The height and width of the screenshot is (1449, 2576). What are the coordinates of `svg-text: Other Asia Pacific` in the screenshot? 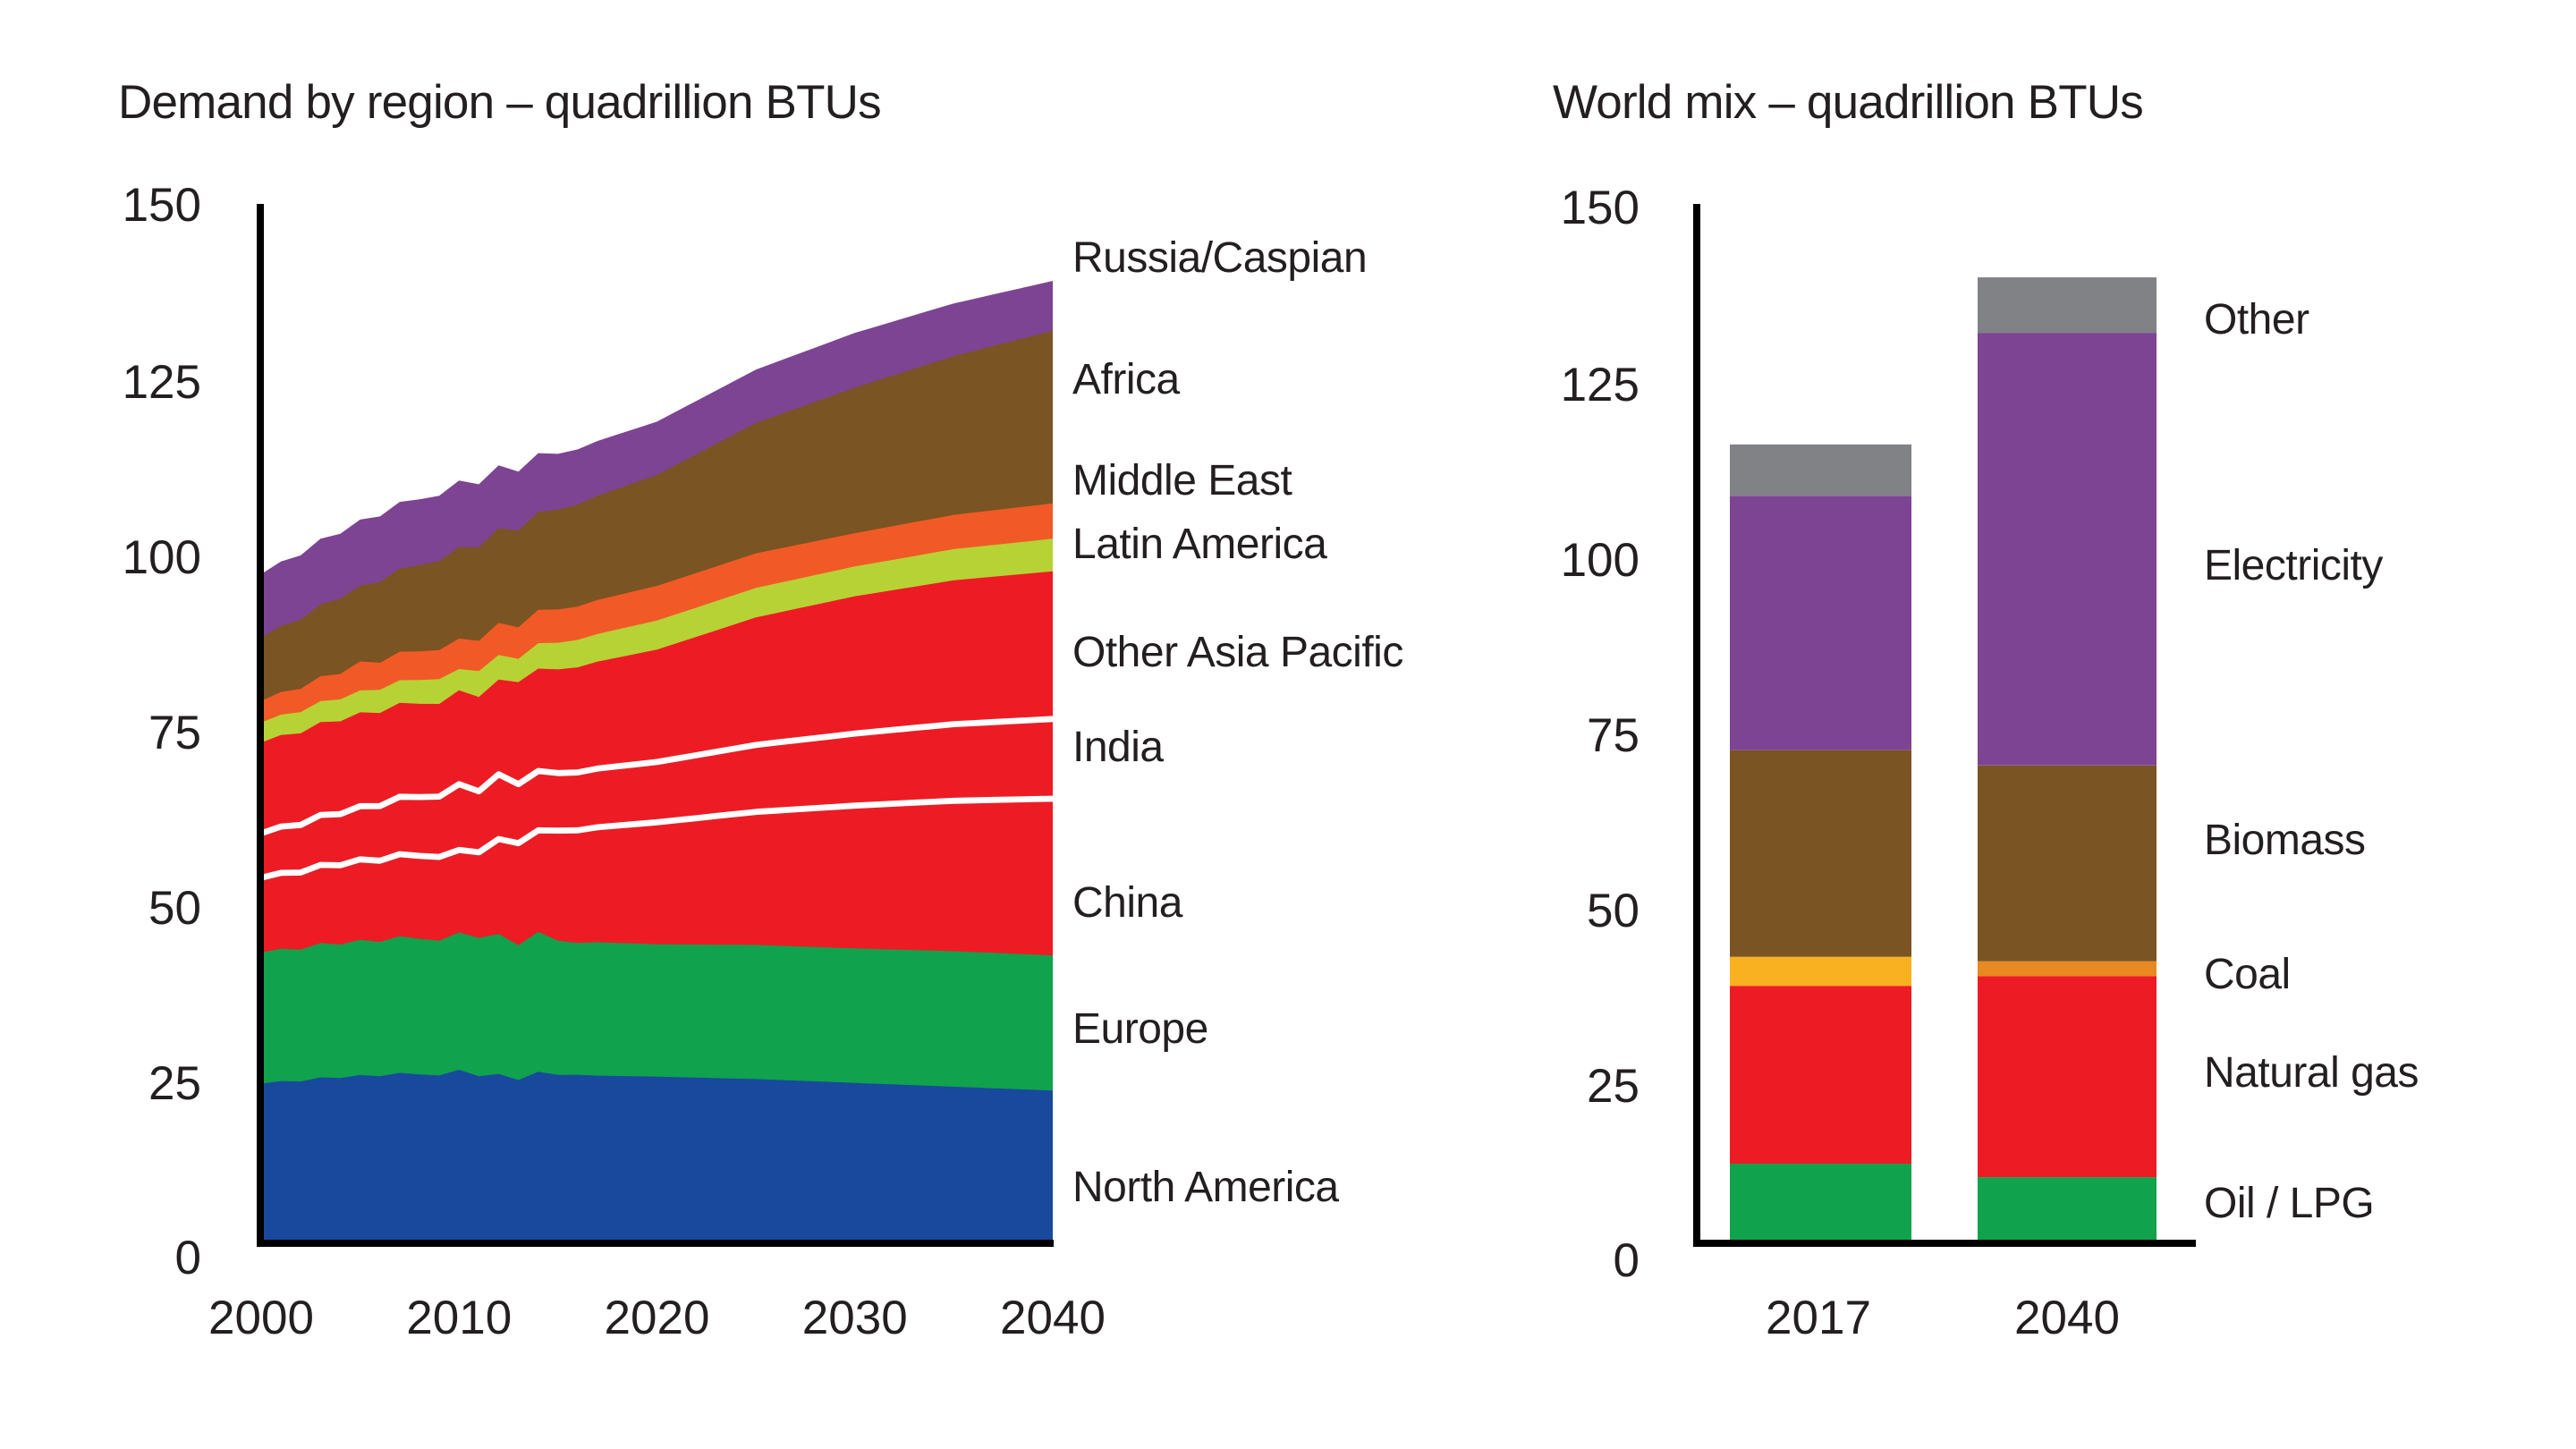 It's located at (1237, 652).